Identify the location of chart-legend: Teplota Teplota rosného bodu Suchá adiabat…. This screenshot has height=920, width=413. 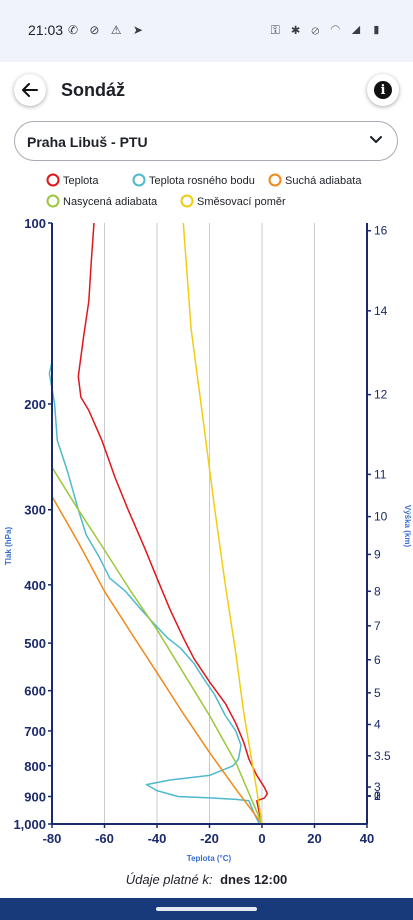
(204, 190).